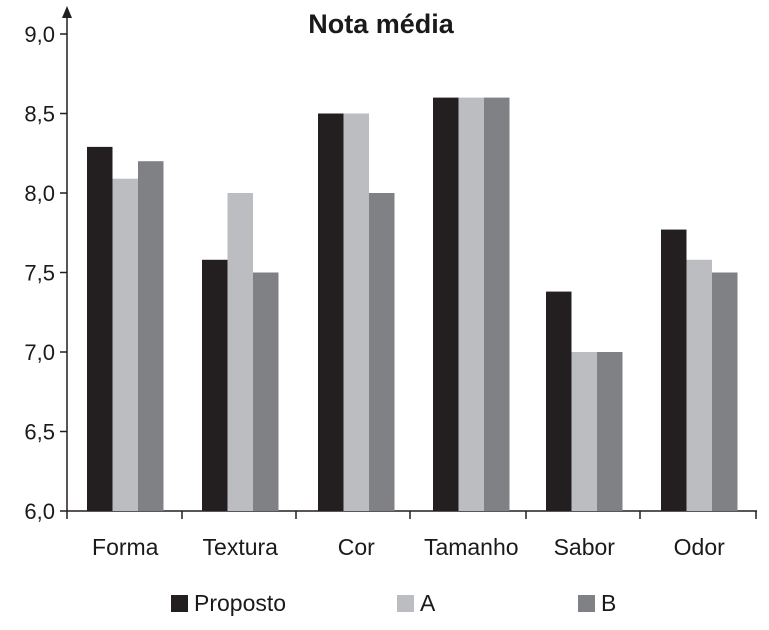 Image resolution: width=769 pixels, height=630 pixels. What do you see at coordinates (446, 304) in the screenshot?
I see `bar-proposto-tamanho` at bounding box center [446, 304].